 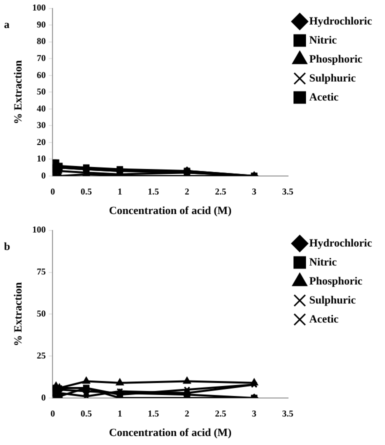 What do you see at coordinates (41, 271) in the screenshot?
I see `y-tick-label: 75` at bounding box center [41, 271].